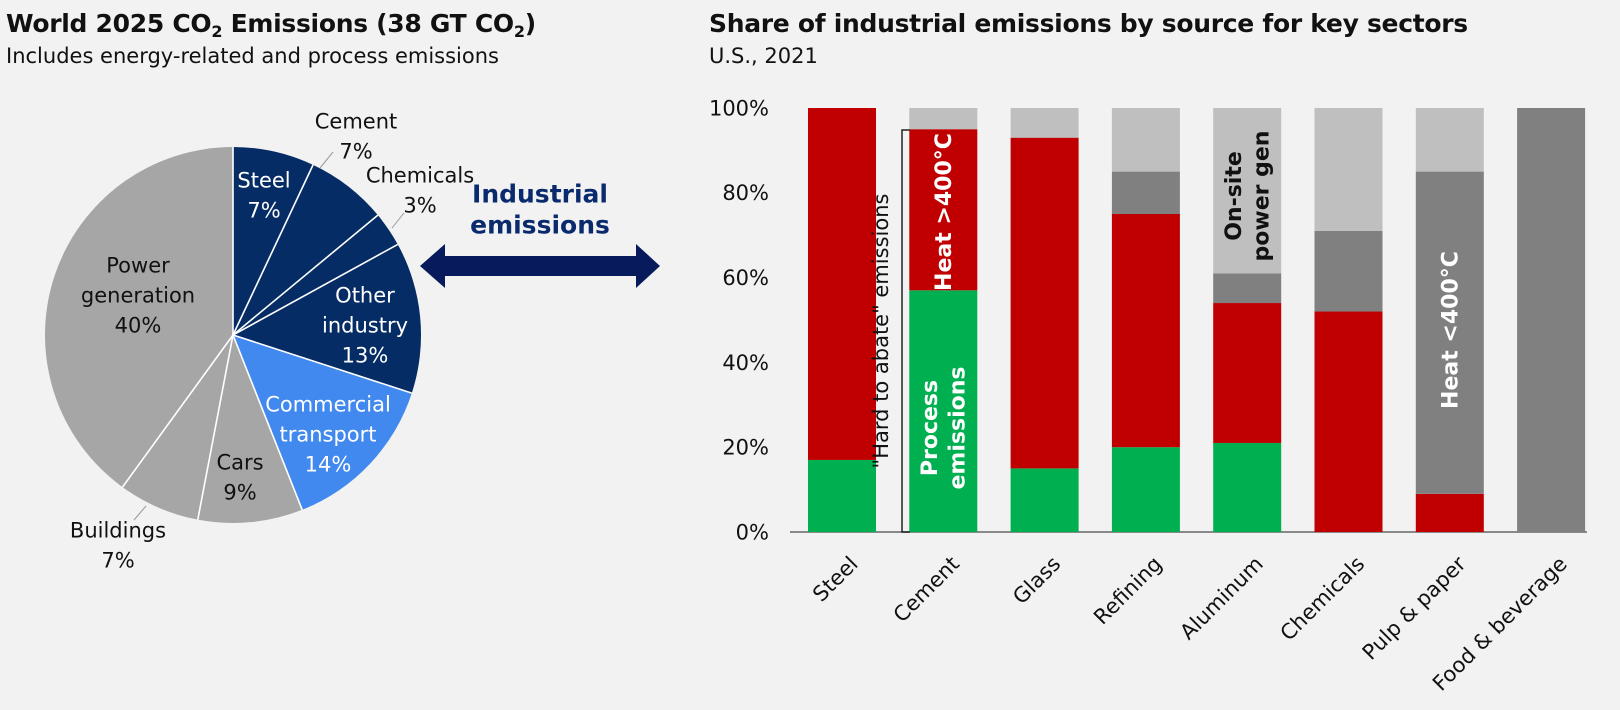 The width and height of the screenshot is (1620, 710). What do you see at coordinates (1247, 487) in the screenshot?
I see `bar-segment-aluminum-process-emissions` at bounding box center [1247, 487].